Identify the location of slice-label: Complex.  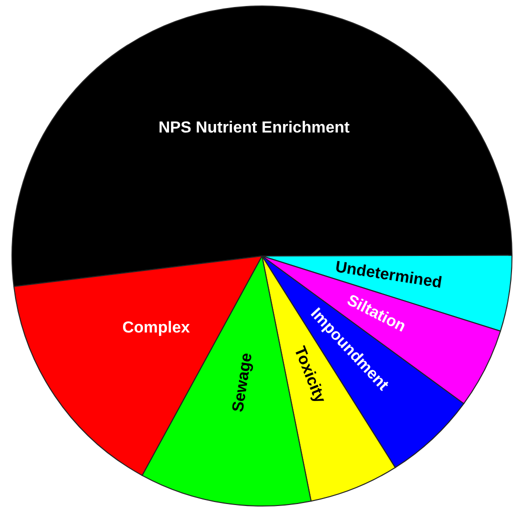
(156, 327).